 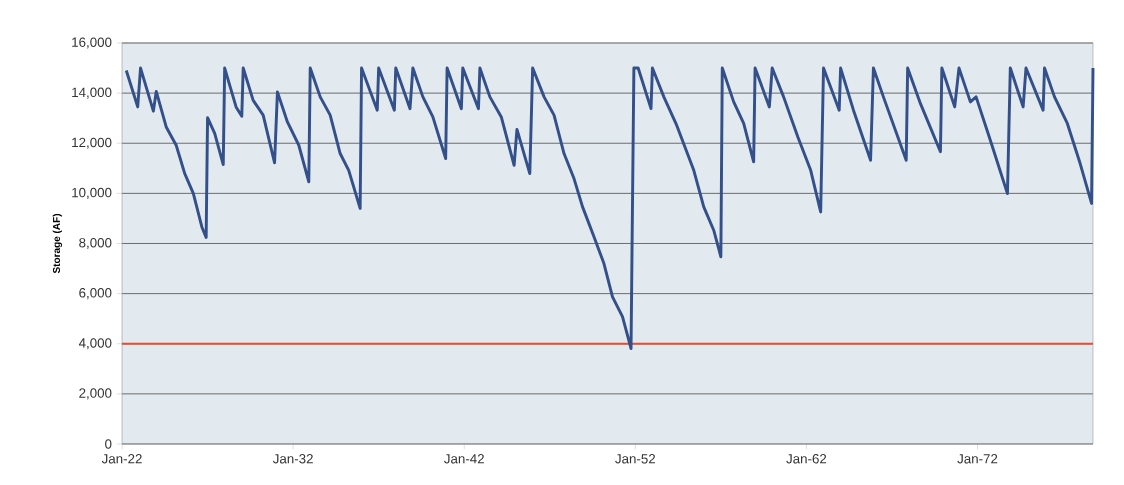 I want to click on y-tick-label: 0, so click(x=108, y=444).